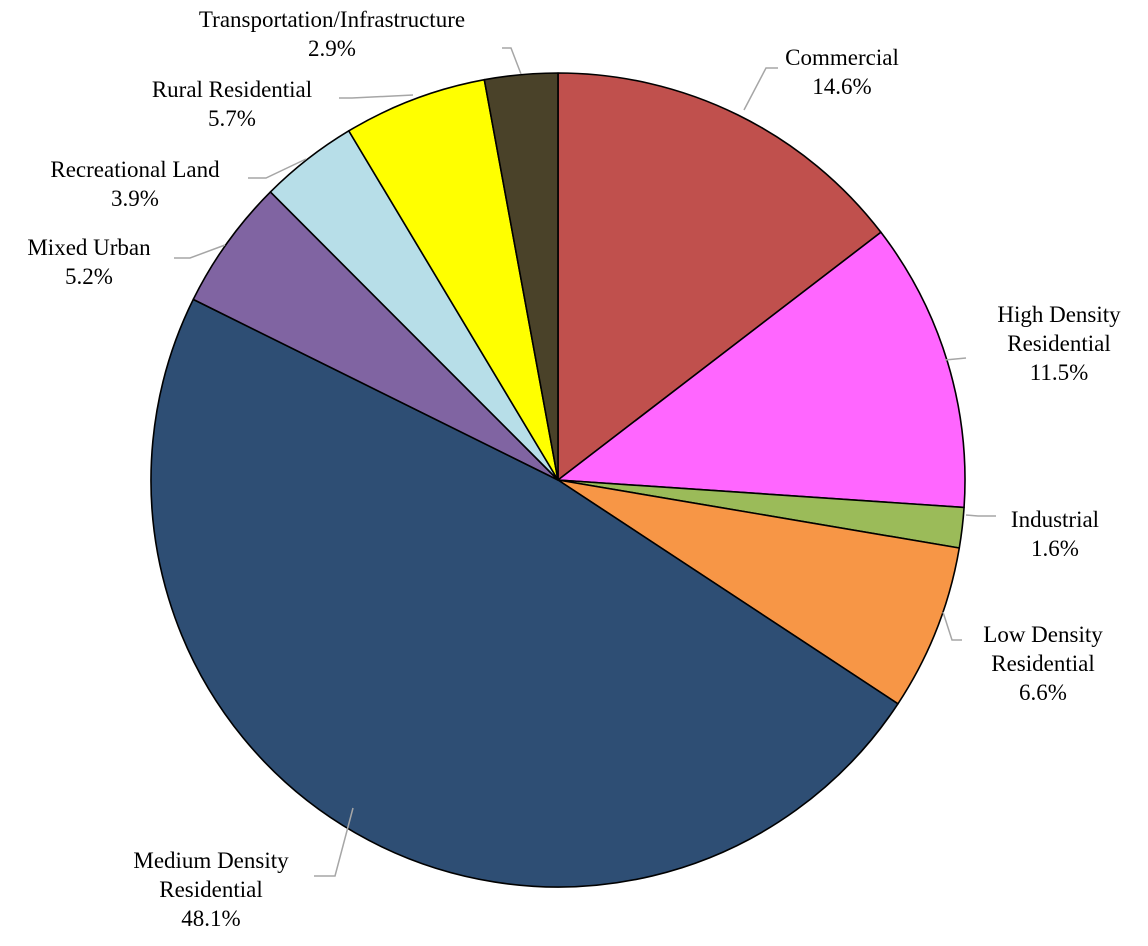 Image resolution: width=1148 pixels, height=946 pixels. I want to click on data-label-name: Commercial, so click(842, 57).